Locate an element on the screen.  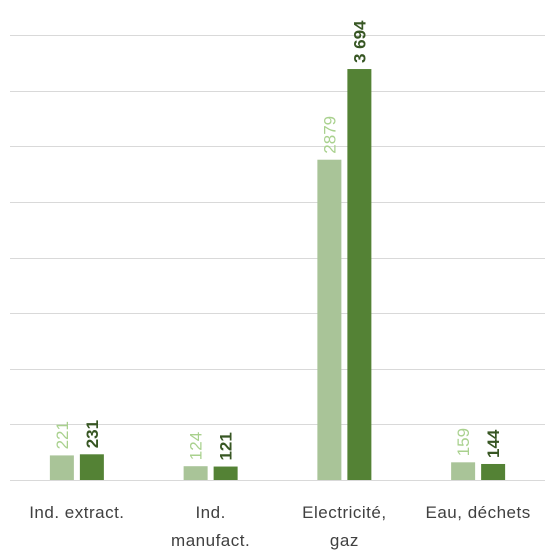
category-label-2-line-1: Ind. is located at coordinates (210, 512).